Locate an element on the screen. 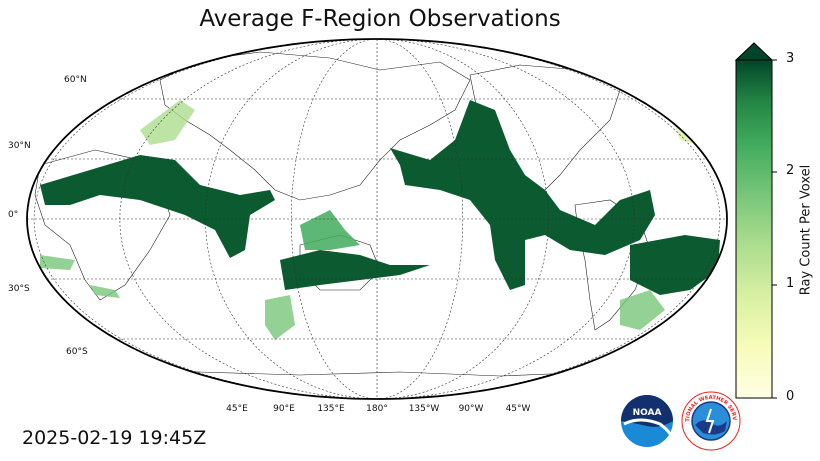 The width and height of the screenshot is (820, 461). lon-label: 45°E is located at coordinates (237, 409).